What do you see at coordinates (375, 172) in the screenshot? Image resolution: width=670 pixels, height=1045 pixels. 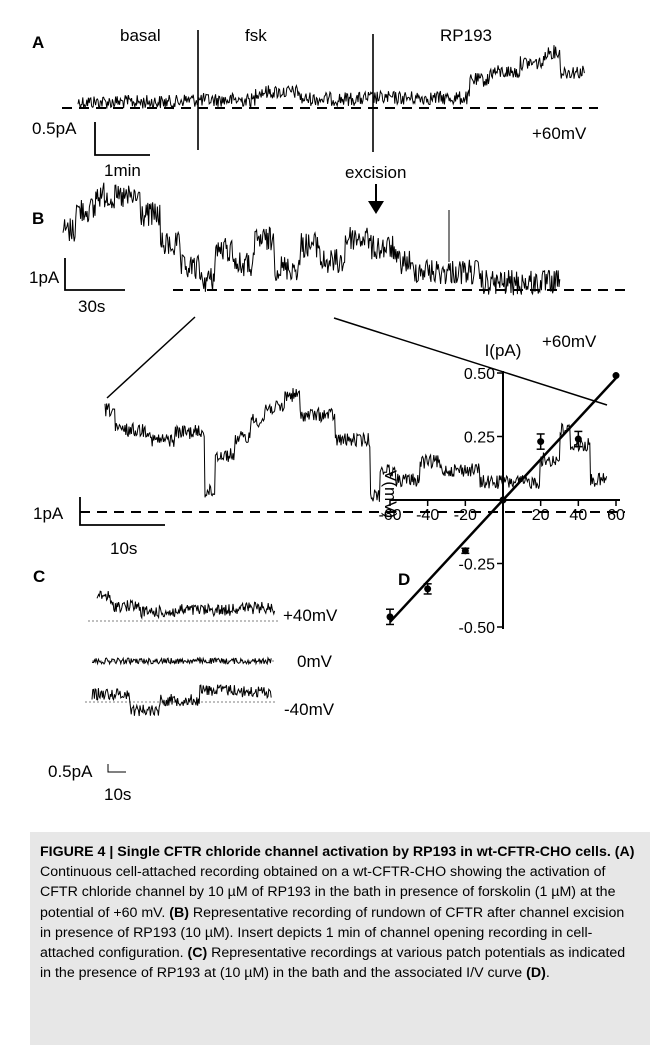 I see `excision-label: excision` at bounding box center [375, 172].